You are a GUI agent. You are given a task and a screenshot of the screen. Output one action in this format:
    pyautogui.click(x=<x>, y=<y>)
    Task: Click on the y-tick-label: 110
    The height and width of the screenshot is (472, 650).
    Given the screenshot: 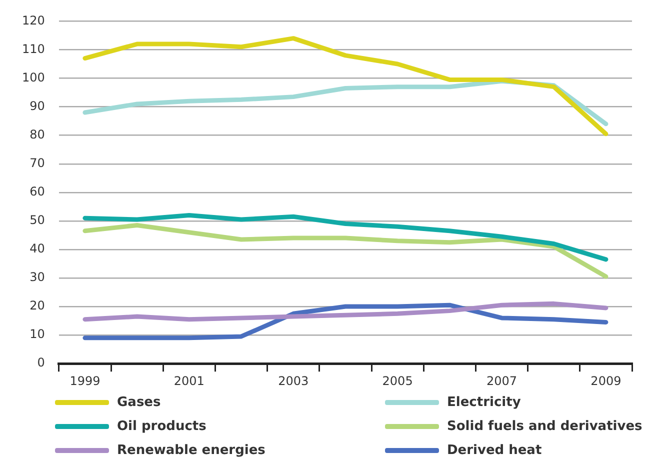 What is the action you would take?
    pyautogui.click(x=33, y=49)
    